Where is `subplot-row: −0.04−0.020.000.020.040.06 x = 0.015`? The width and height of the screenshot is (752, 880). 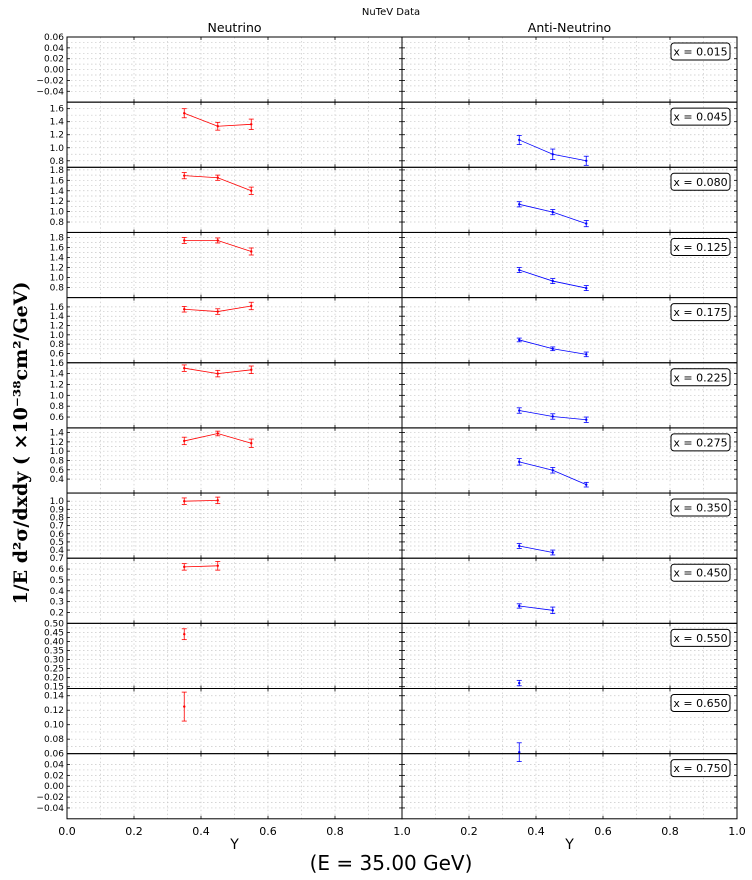 subplot-row: −0.04−0.020.000.020.040.06 x = 0.015 is located at coordinates (387, 68).